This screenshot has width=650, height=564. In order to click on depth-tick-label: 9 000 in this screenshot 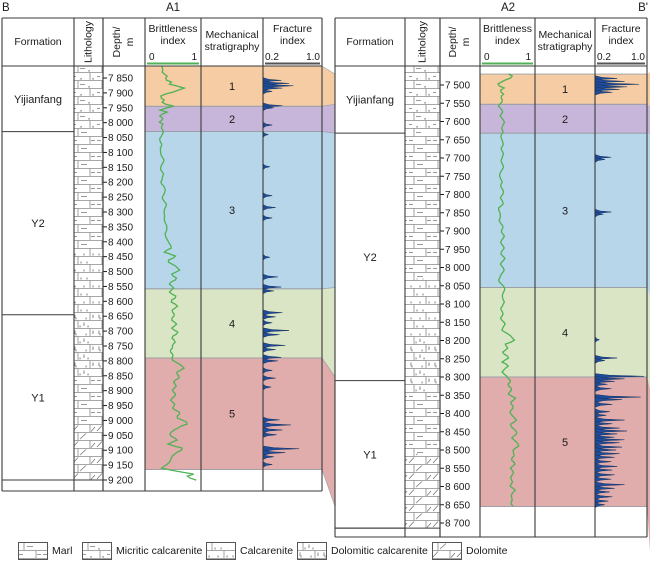, I will do `click(120, 421)`.